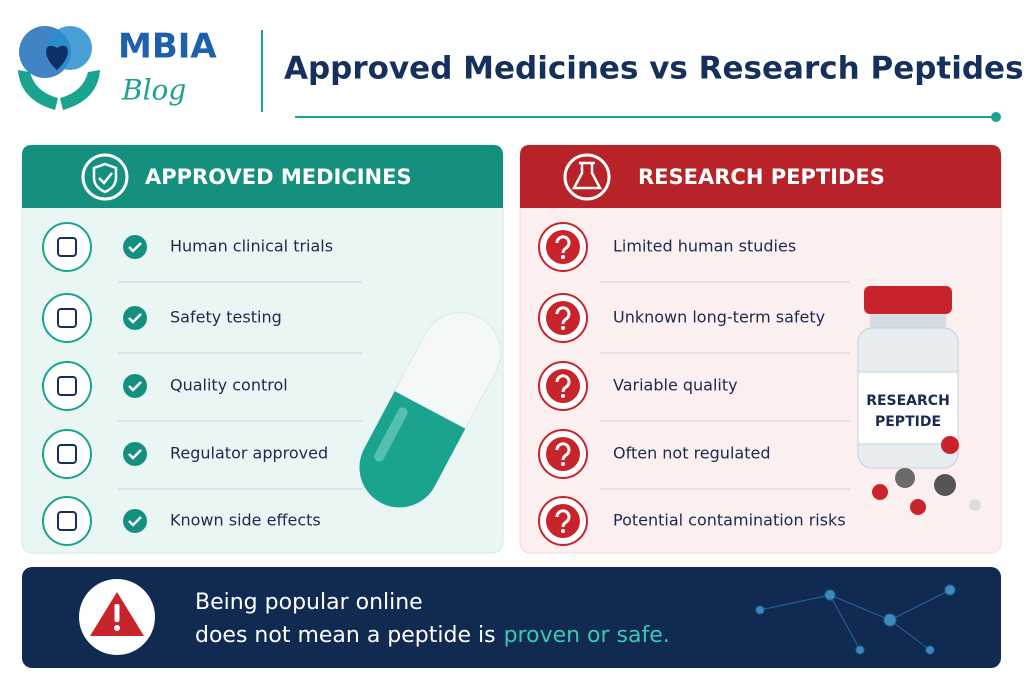 The height and width of the screenshot is (683, 1024). I want to click on approved-item: Regulator approved, so click(249, 453).